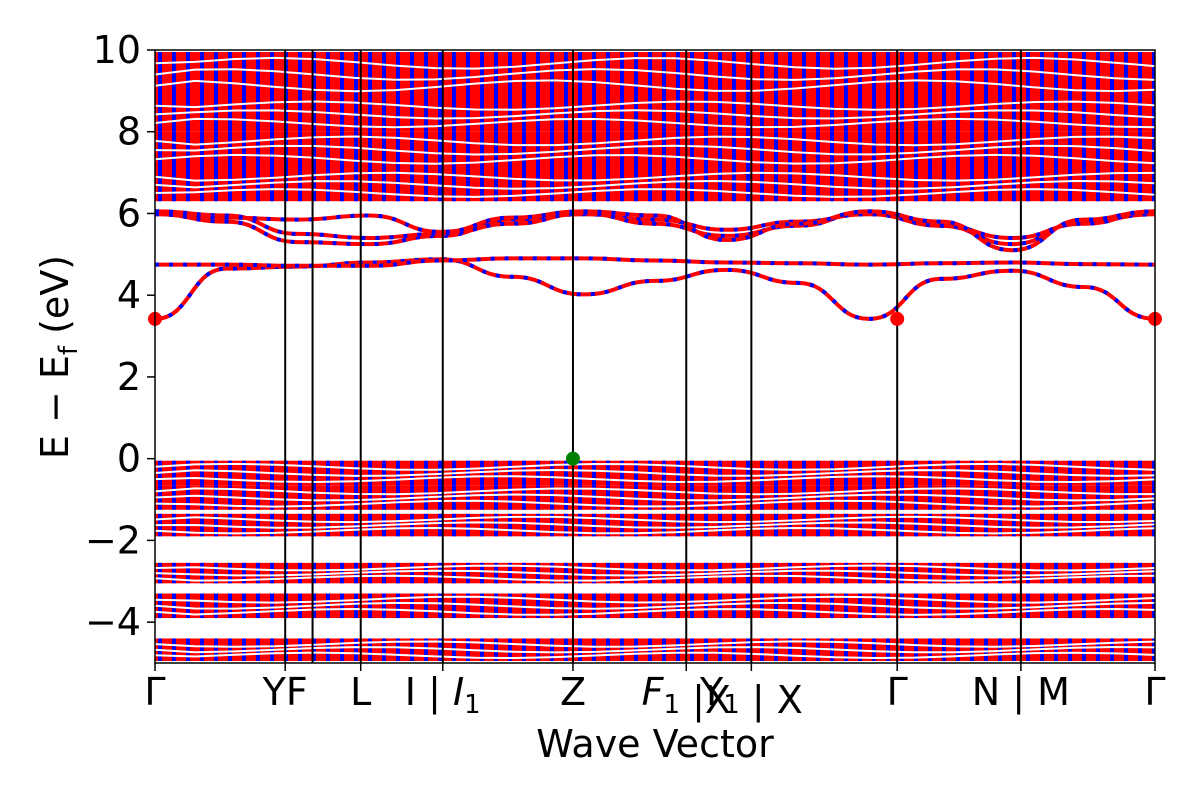 Image resolution: width=1200 pixels, height=800 pixels. I want to click on band-line-up, so click(655, 262).